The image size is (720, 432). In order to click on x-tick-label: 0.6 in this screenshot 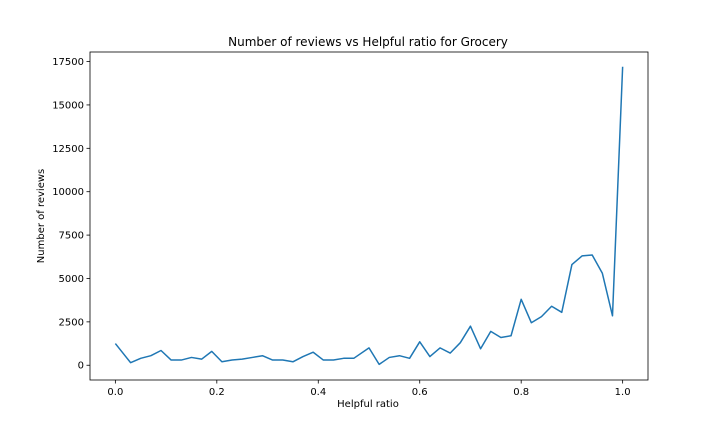, I will do `click(420, 392)`.